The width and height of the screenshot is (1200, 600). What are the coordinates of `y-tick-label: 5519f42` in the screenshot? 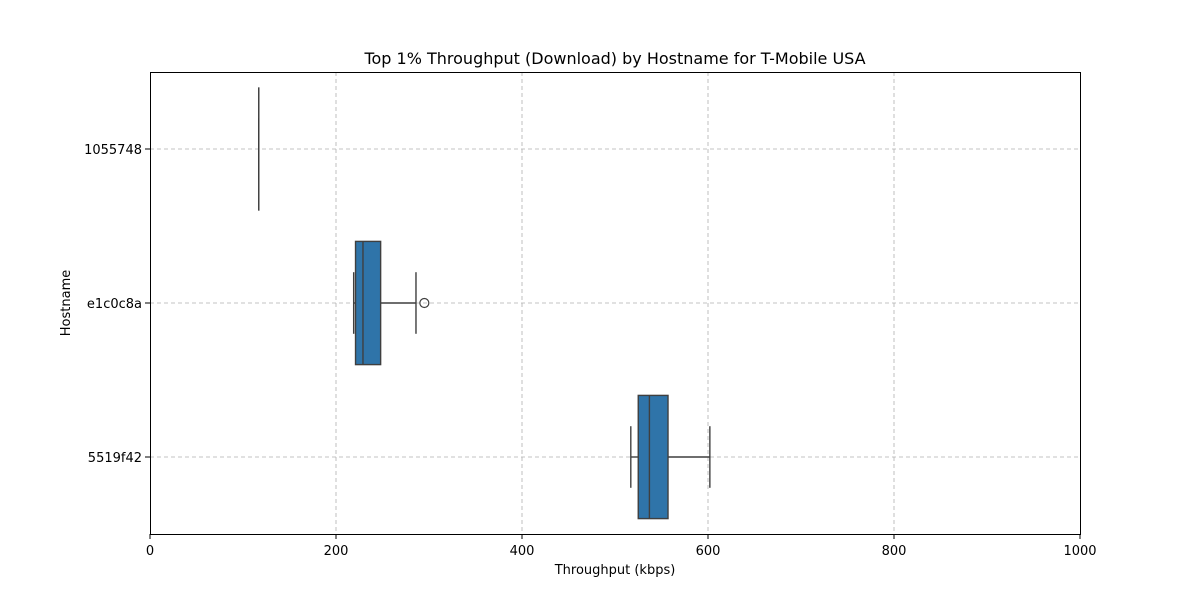 It's located at (115, 458).